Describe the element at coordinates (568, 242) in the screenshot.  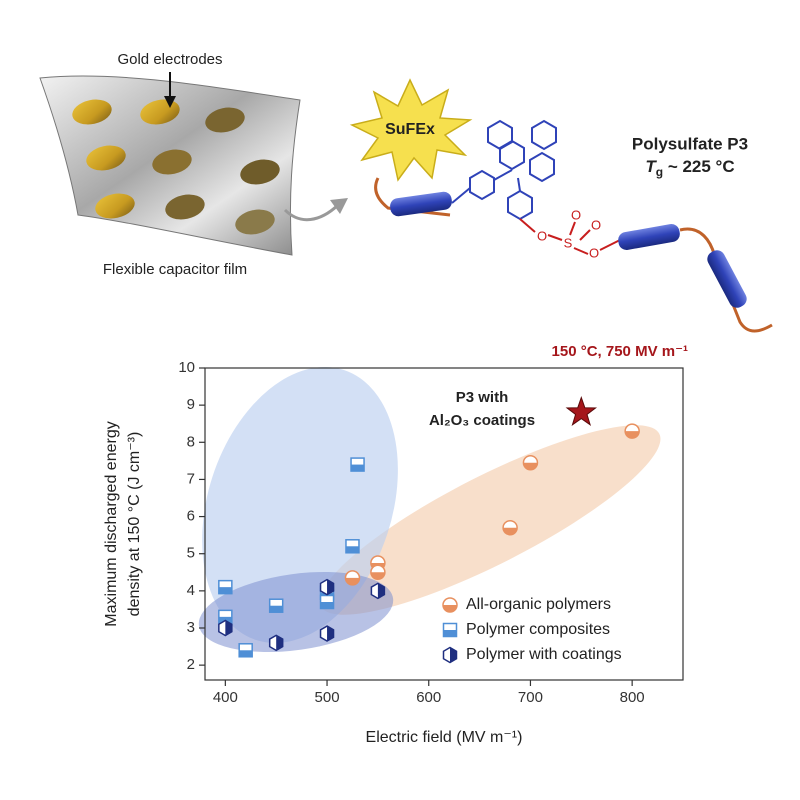
I see `atom-label: S` at that location.